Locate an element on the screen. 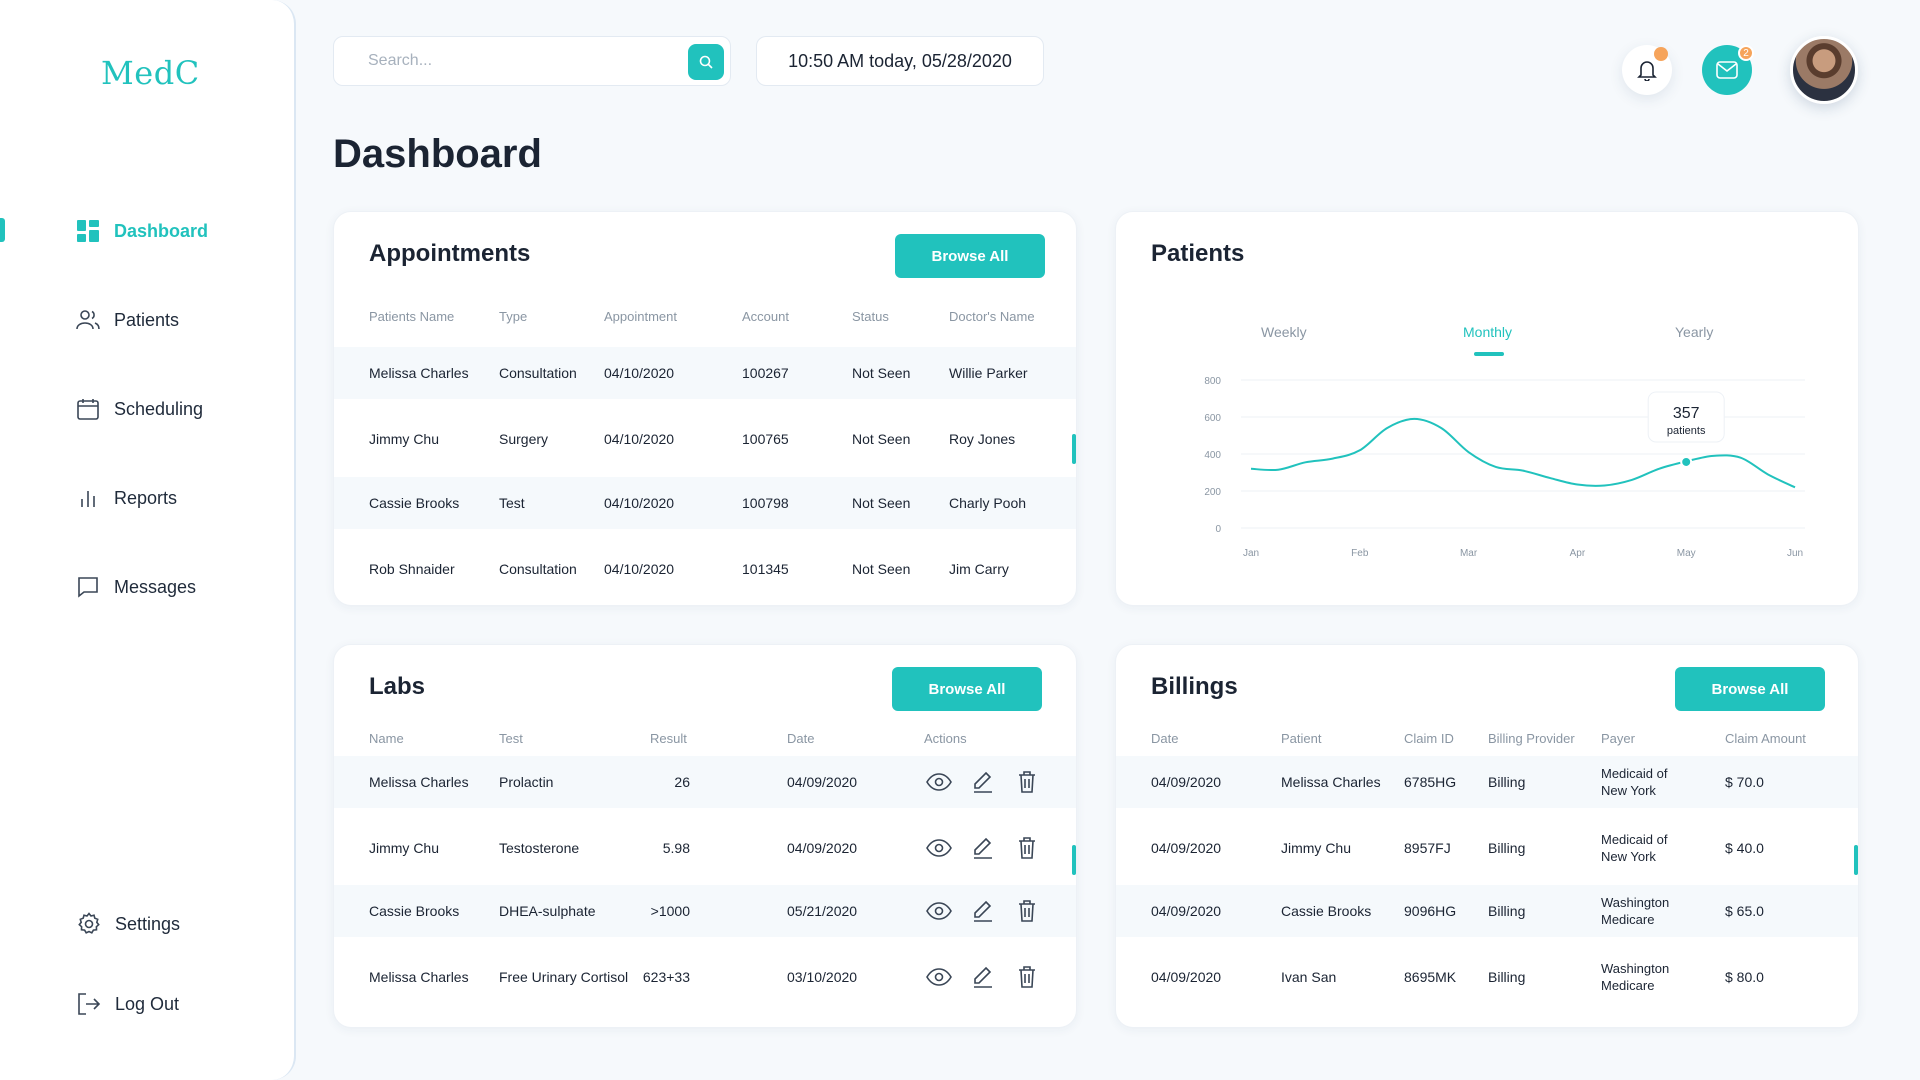  labs-title: Labs is located at coordinates (397, 686).